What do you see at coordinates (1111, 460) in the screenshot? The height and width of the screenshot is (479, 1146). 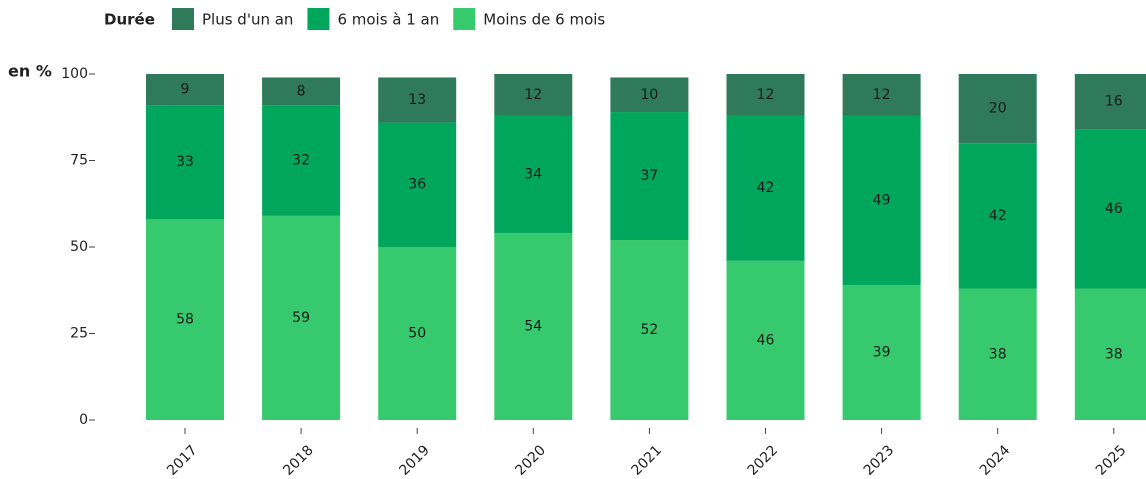 I see `x-tick-label: 2025` at bounding box center [1111, 460].